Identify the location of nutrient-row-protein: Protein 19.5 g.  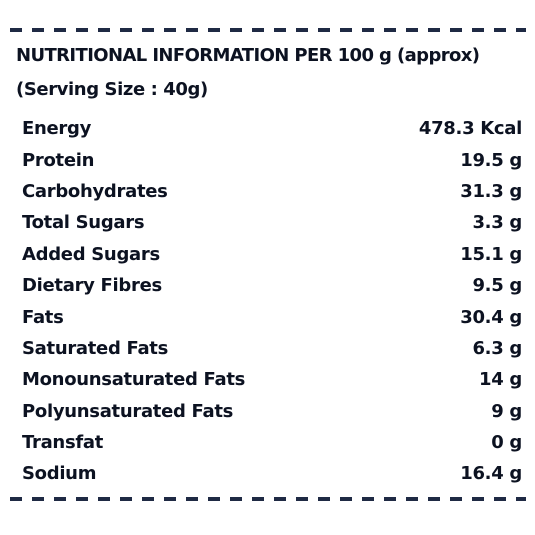
(272, 159).